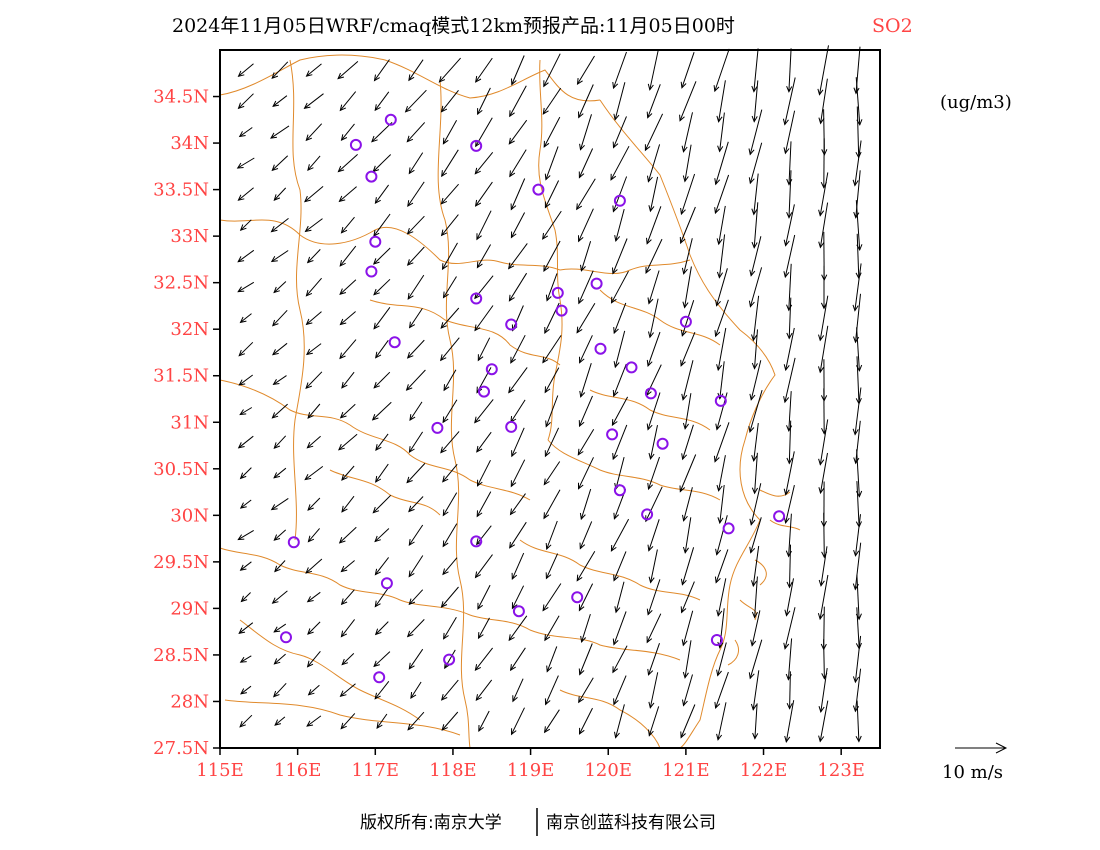 The width and height of the screenshot is (1100, 850). What do you see at coordinates (631, 823) in the screenshot?
I see `footer-company: 南京创蓝科技有限公司` at bounding box center [631, 823].